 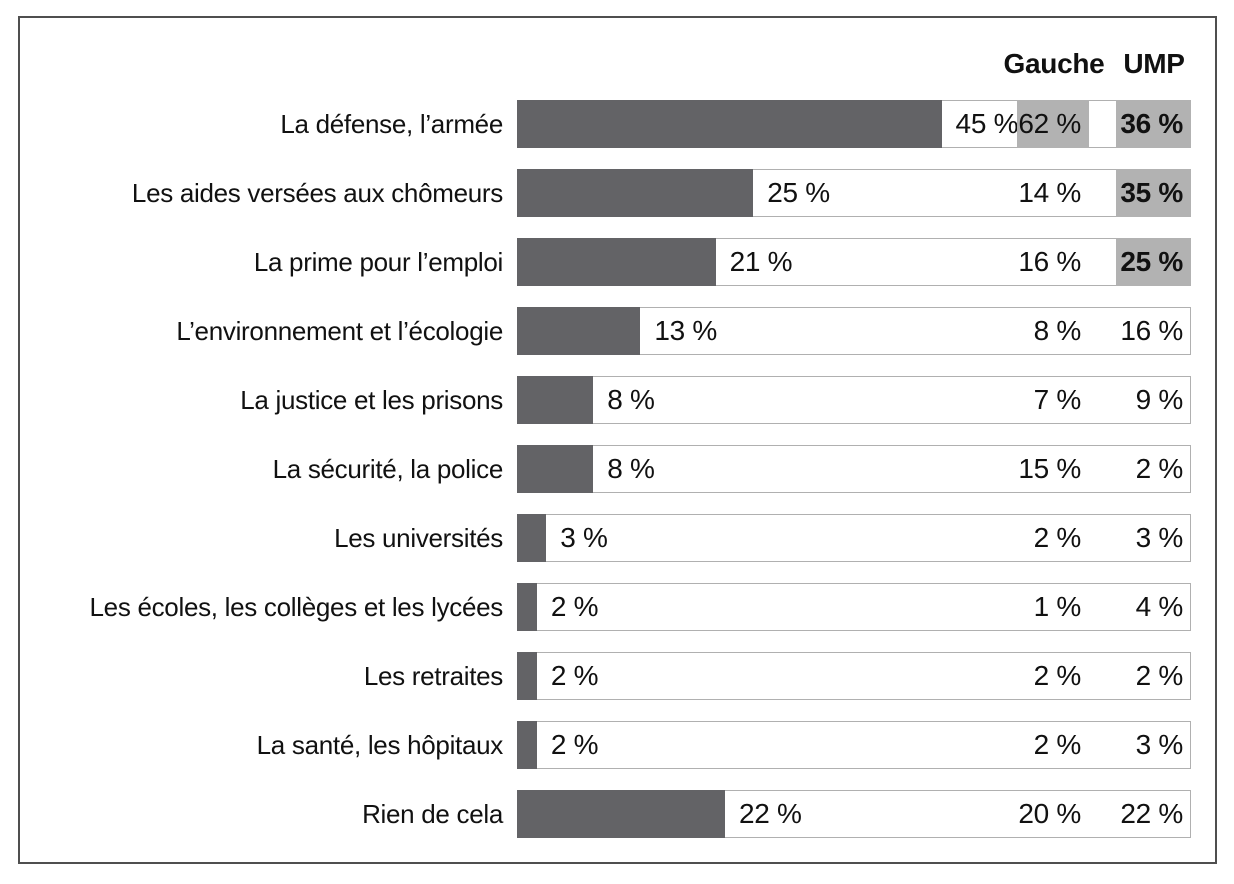 I want to click on category-label: La sécurité, la police, so click(x=388, y=469).